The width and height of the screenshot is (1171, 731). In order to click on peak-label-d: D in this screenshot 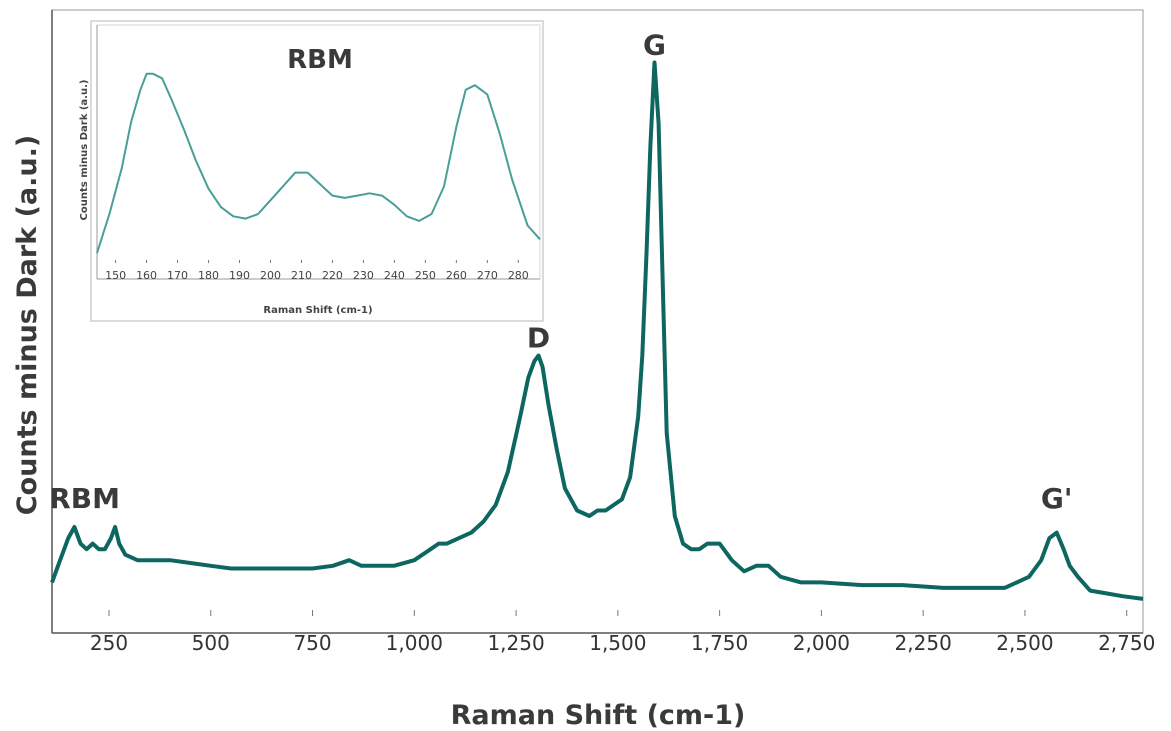, I will do `click(538, 338)`.